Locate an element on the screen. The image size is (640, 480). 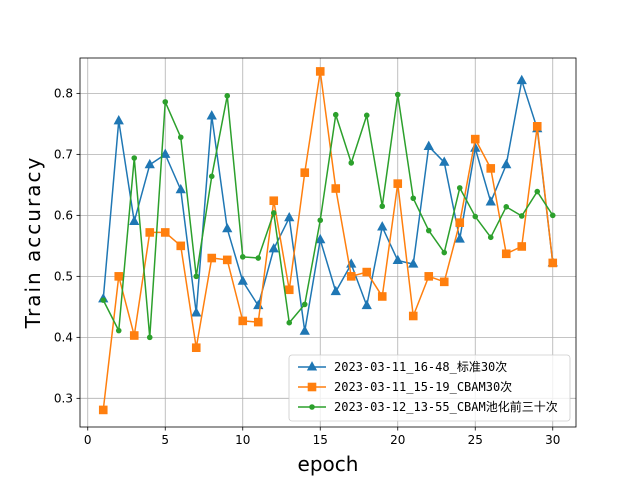
x-tick-label: 0 is located at coordinates (88, 440).